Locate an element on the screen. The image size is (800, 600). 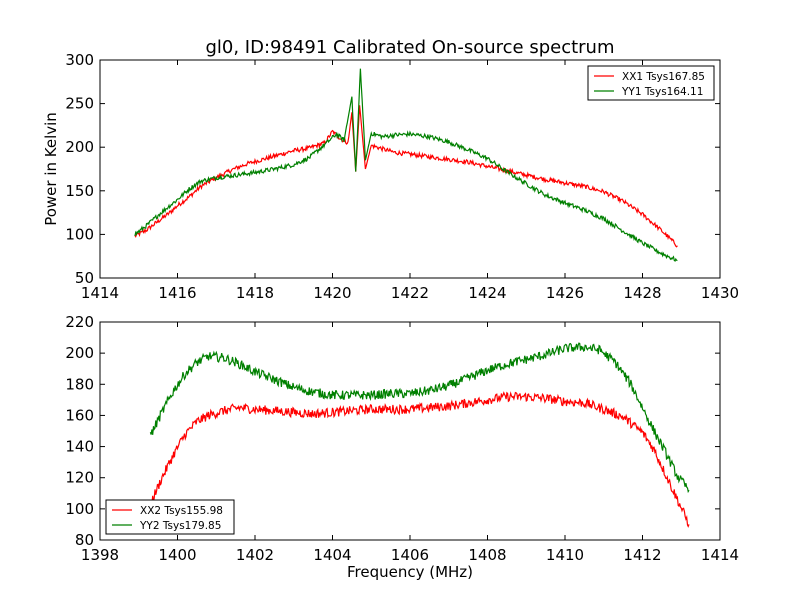
y-tick-label: 120 is located at coordinates (79, 478).